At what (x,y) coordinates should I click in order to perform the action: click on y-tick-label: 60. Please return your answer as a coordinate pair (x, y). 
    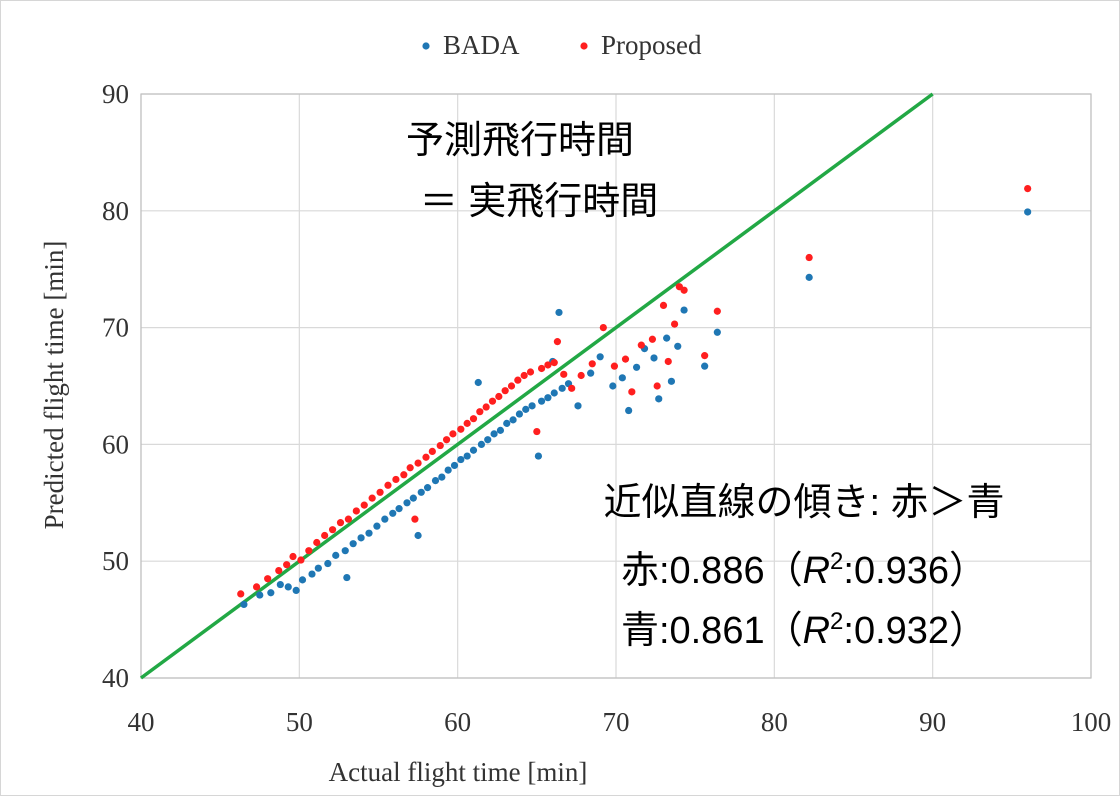
    Looking at the image, I should click on (115, 444).